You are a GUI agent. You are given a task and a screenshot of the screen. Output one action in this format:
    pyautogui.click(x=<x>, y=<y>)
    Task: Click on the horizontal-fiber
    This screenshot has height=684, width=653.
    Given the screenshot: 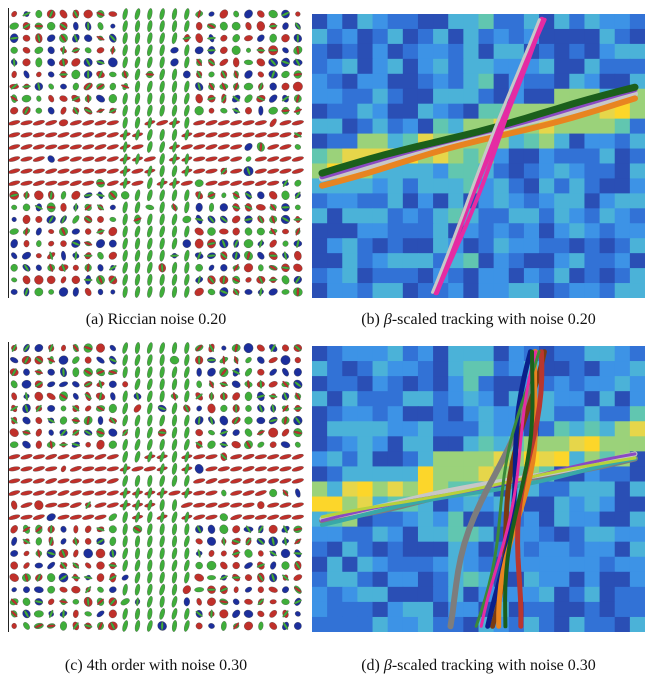 What is the action you would take?
    pyautogui.click(x=478, y=492)
    